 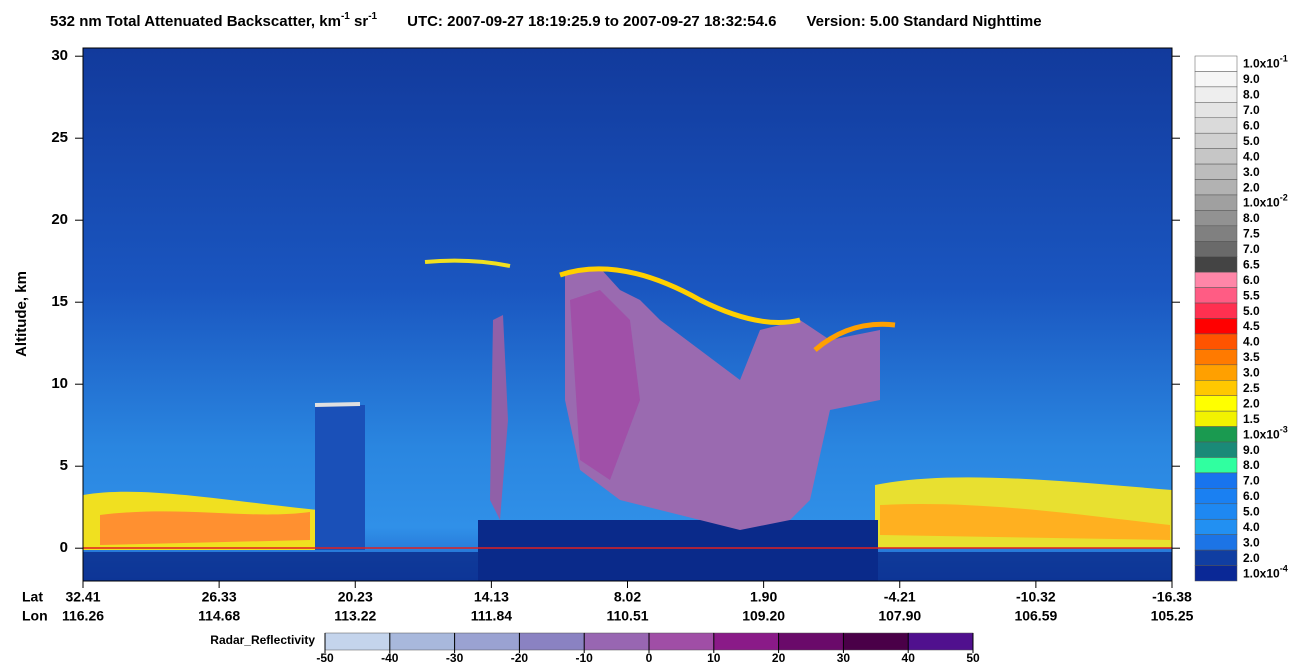 What do you see at coordinates (499, 417) in the screenshot?
I see `cloud` at bounding box center [499, 417].